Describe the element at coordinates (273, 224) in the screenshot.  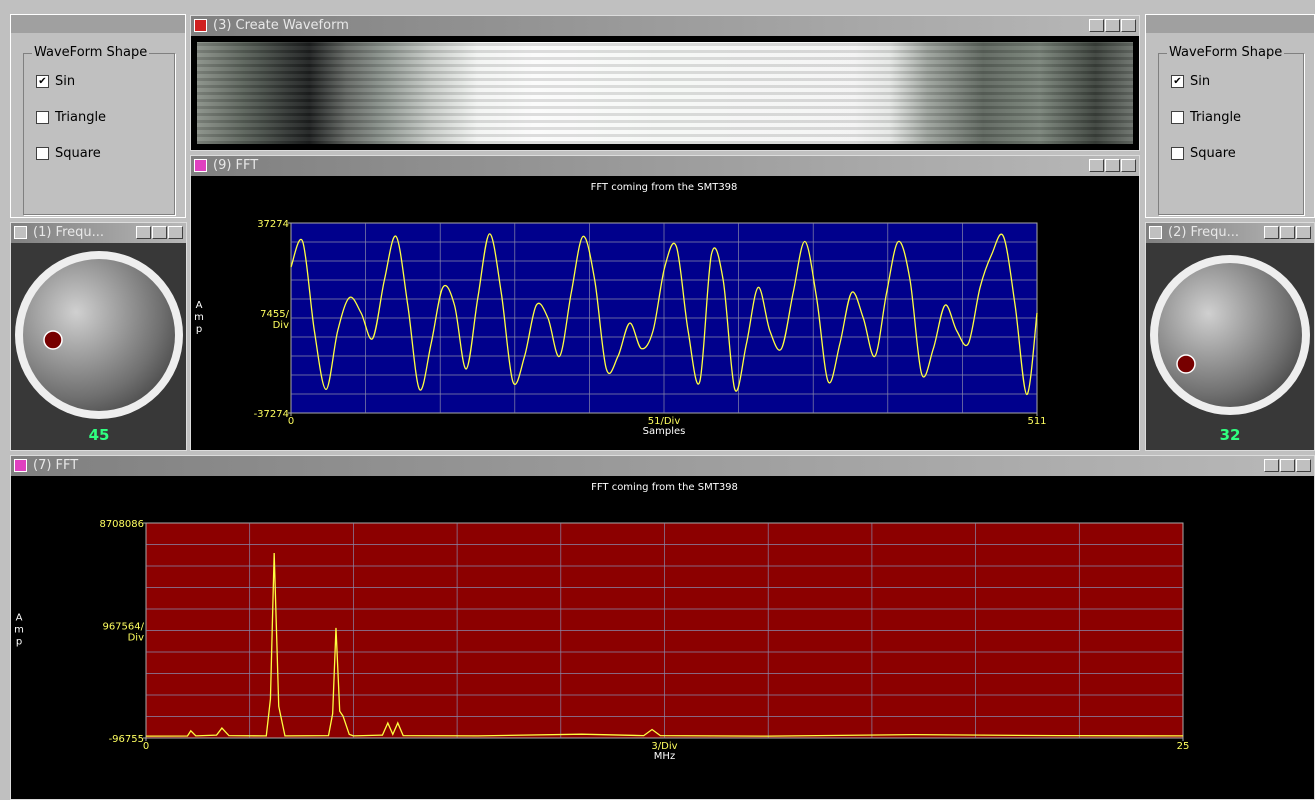
I see `y-tick-label: 37274` at that location.